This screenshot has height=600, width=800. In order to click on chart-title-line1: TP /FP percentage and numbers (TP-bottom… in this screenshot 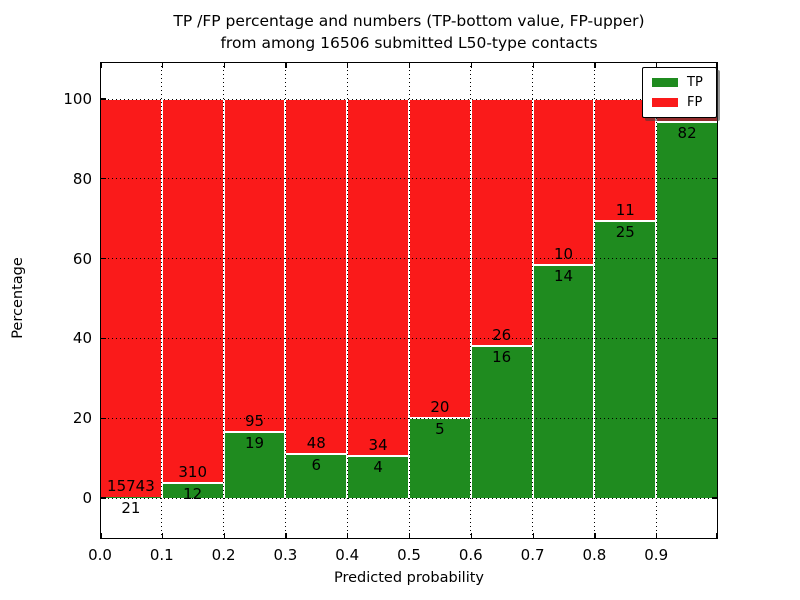, I will do `click(409, 21)`.